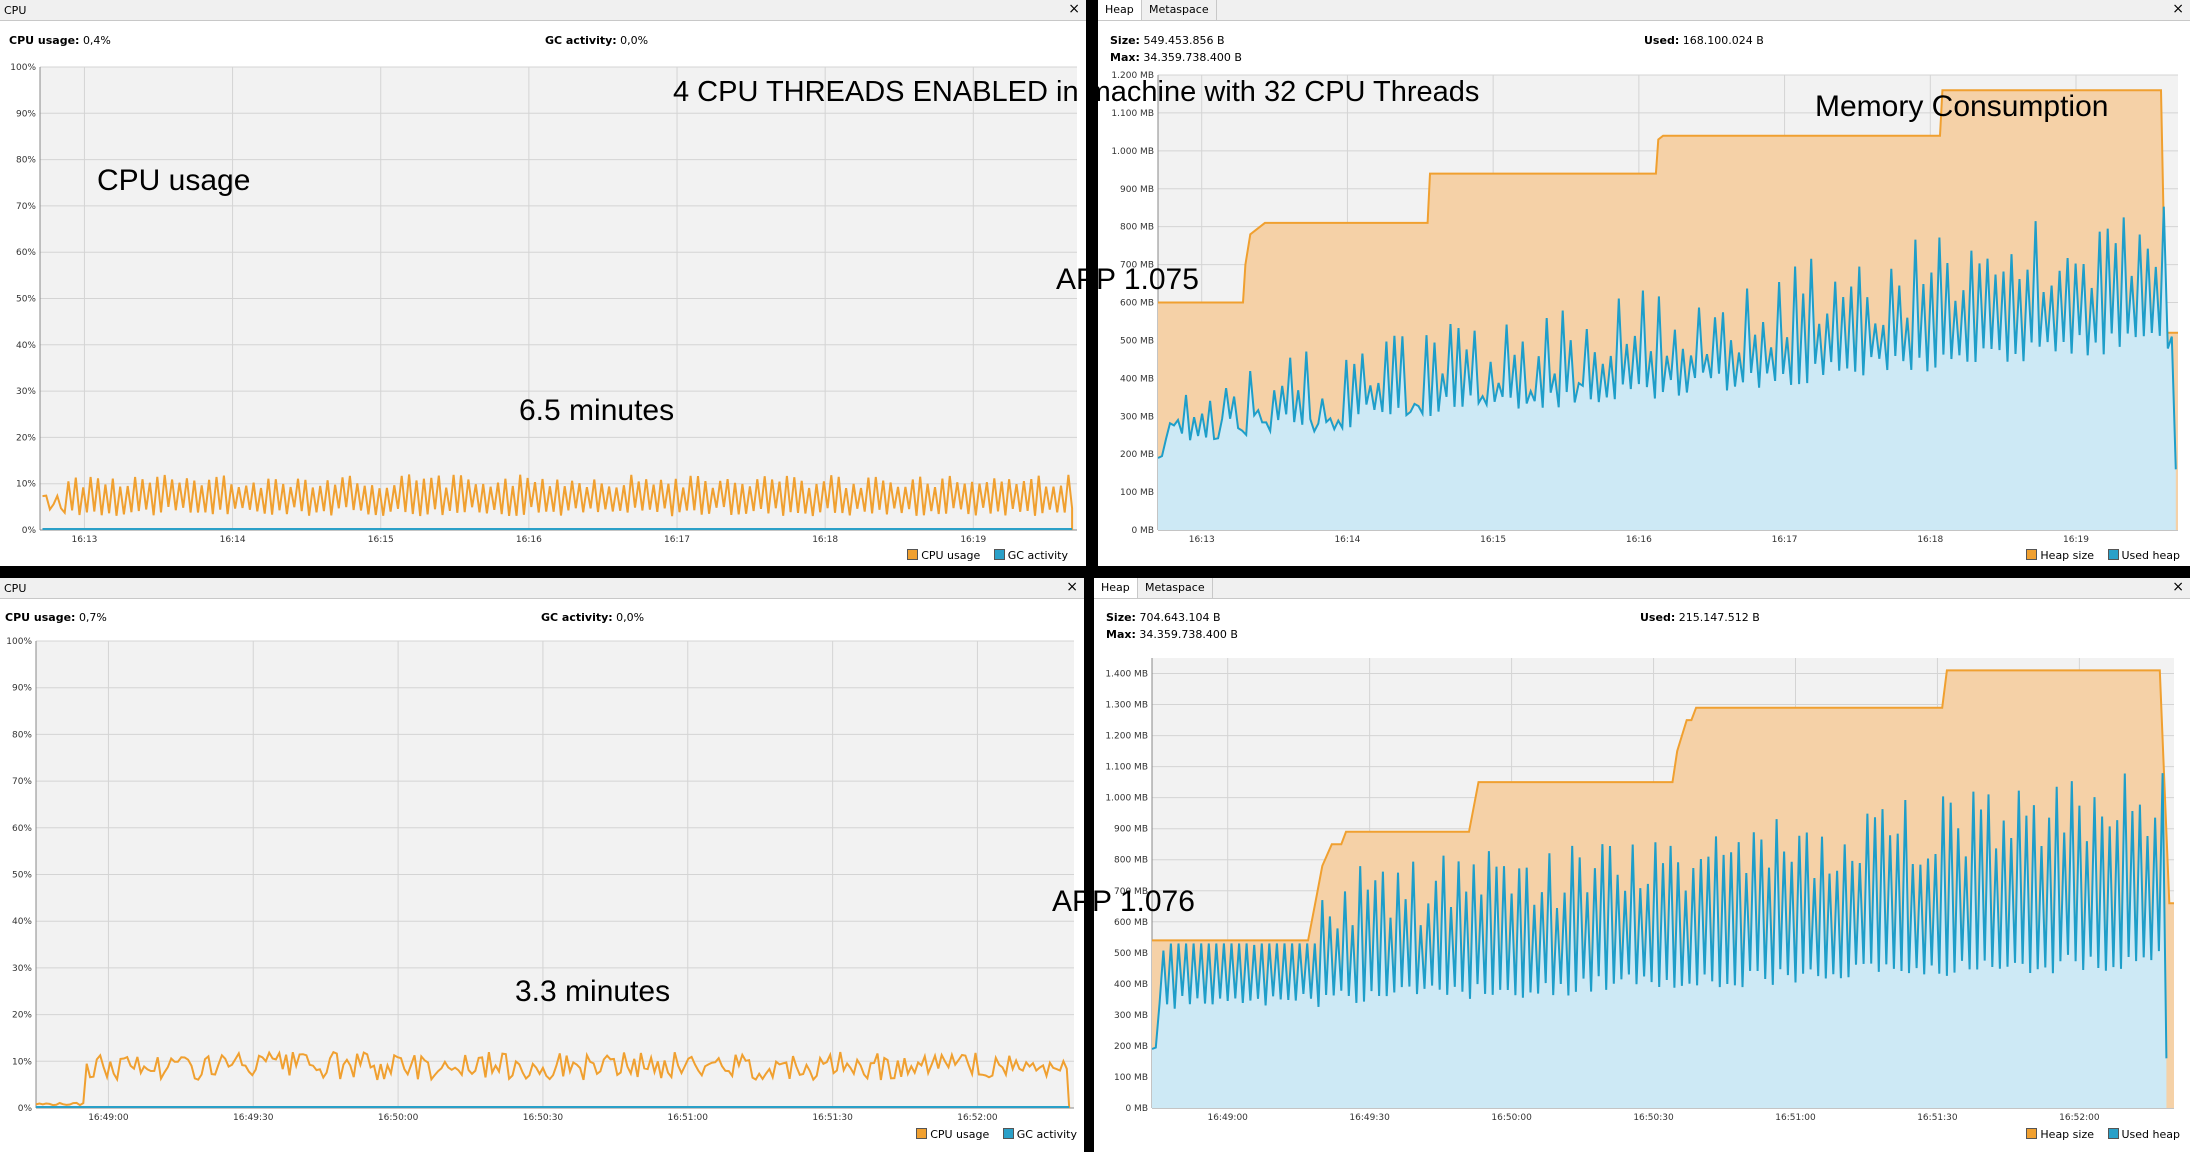 This screenshot has width=2190, height=1152. I want to click on y-tick-label: 100%, so click(23, 68).